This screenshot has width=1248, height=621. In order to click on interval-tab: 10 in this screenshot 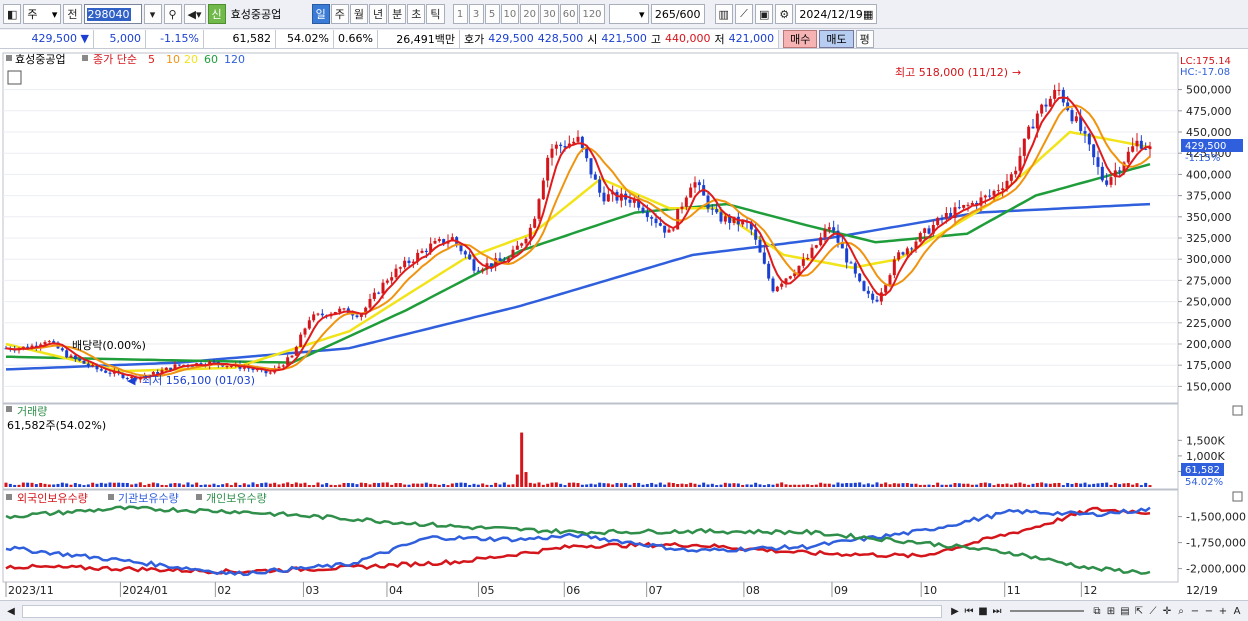, I will do `click(510, 14)`.